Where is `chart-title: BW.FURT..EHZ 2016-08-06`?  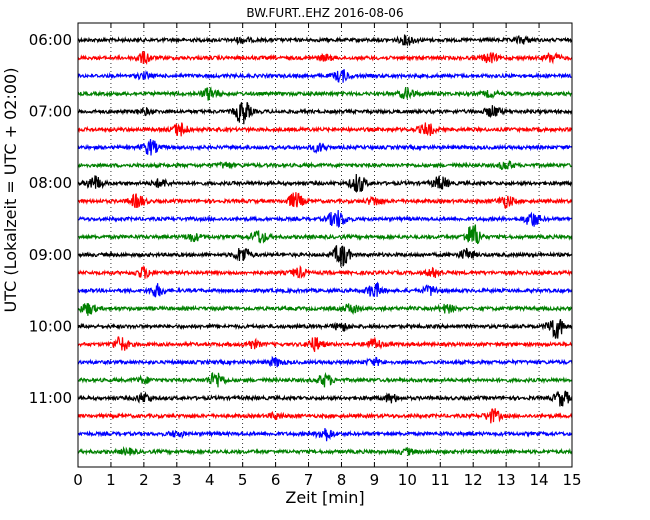
chart-title: BW.FURT..EHZ 2016-08-06 is located at coordinates (324, 13).